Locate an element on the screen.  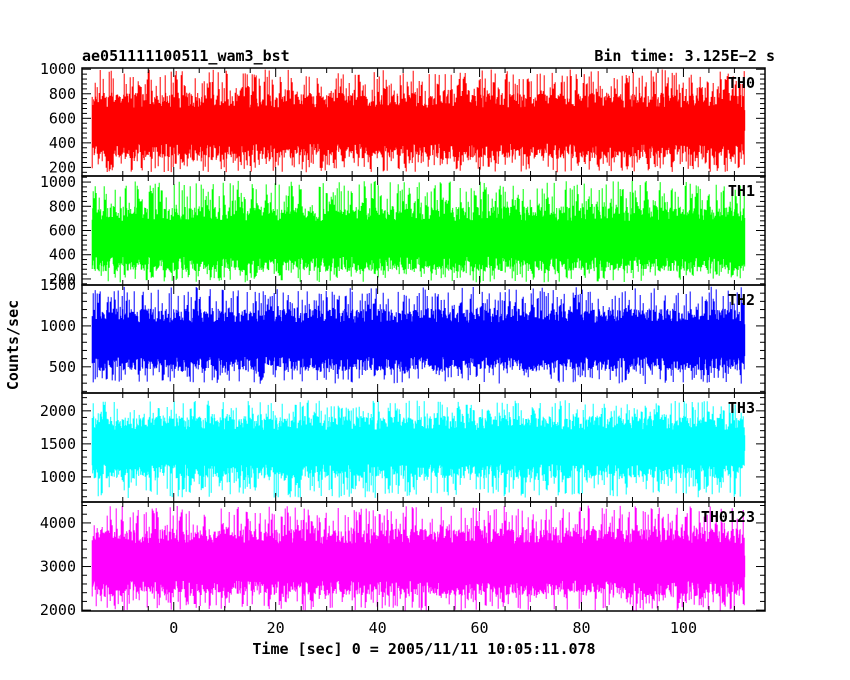
panel-th0123: 2000 3000 4000 TH0123 is located at coordinates (403, 560).